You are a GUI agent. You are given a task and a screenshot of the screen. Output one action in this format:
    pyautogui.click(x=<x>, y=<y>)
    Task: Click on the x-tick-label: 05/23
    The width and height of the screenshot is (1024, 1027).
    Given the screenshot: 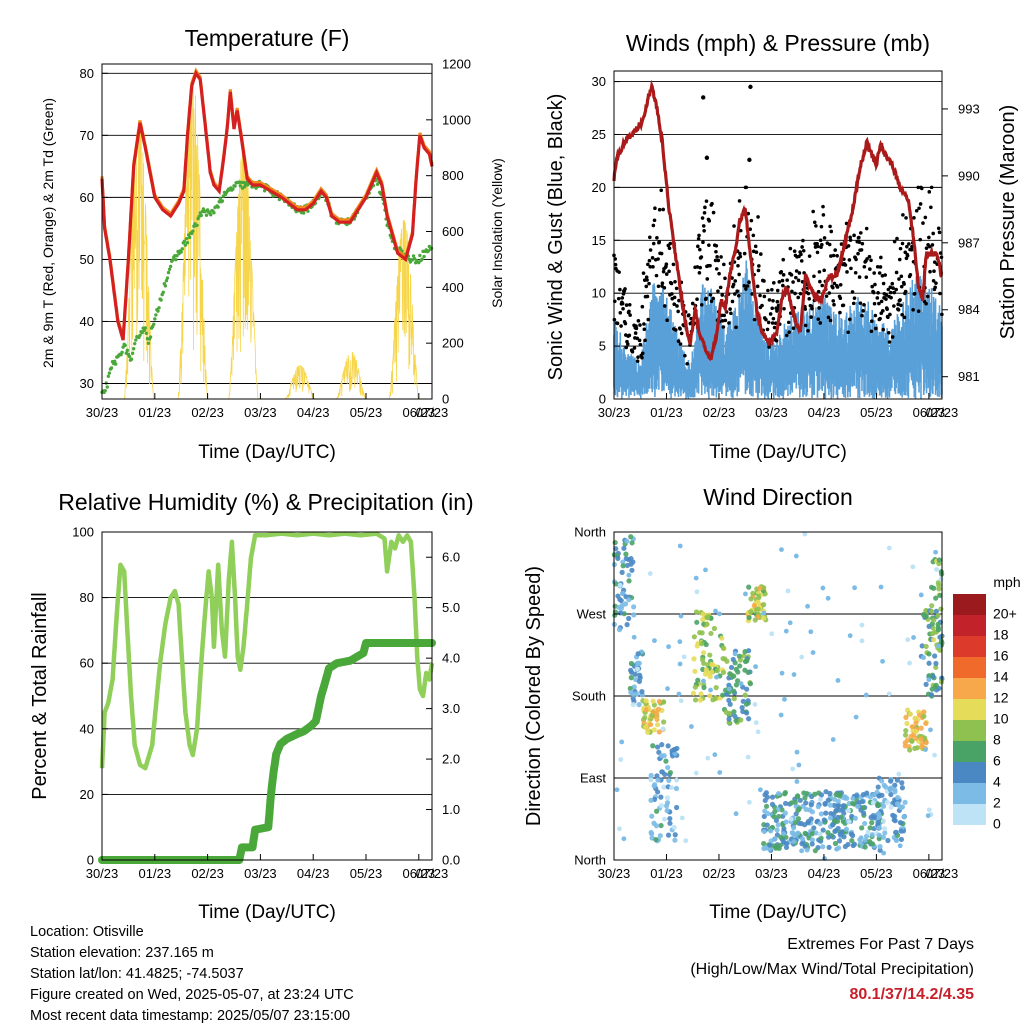 What is the action you would take?
    pyautogui.click(x=876, y=412)
    